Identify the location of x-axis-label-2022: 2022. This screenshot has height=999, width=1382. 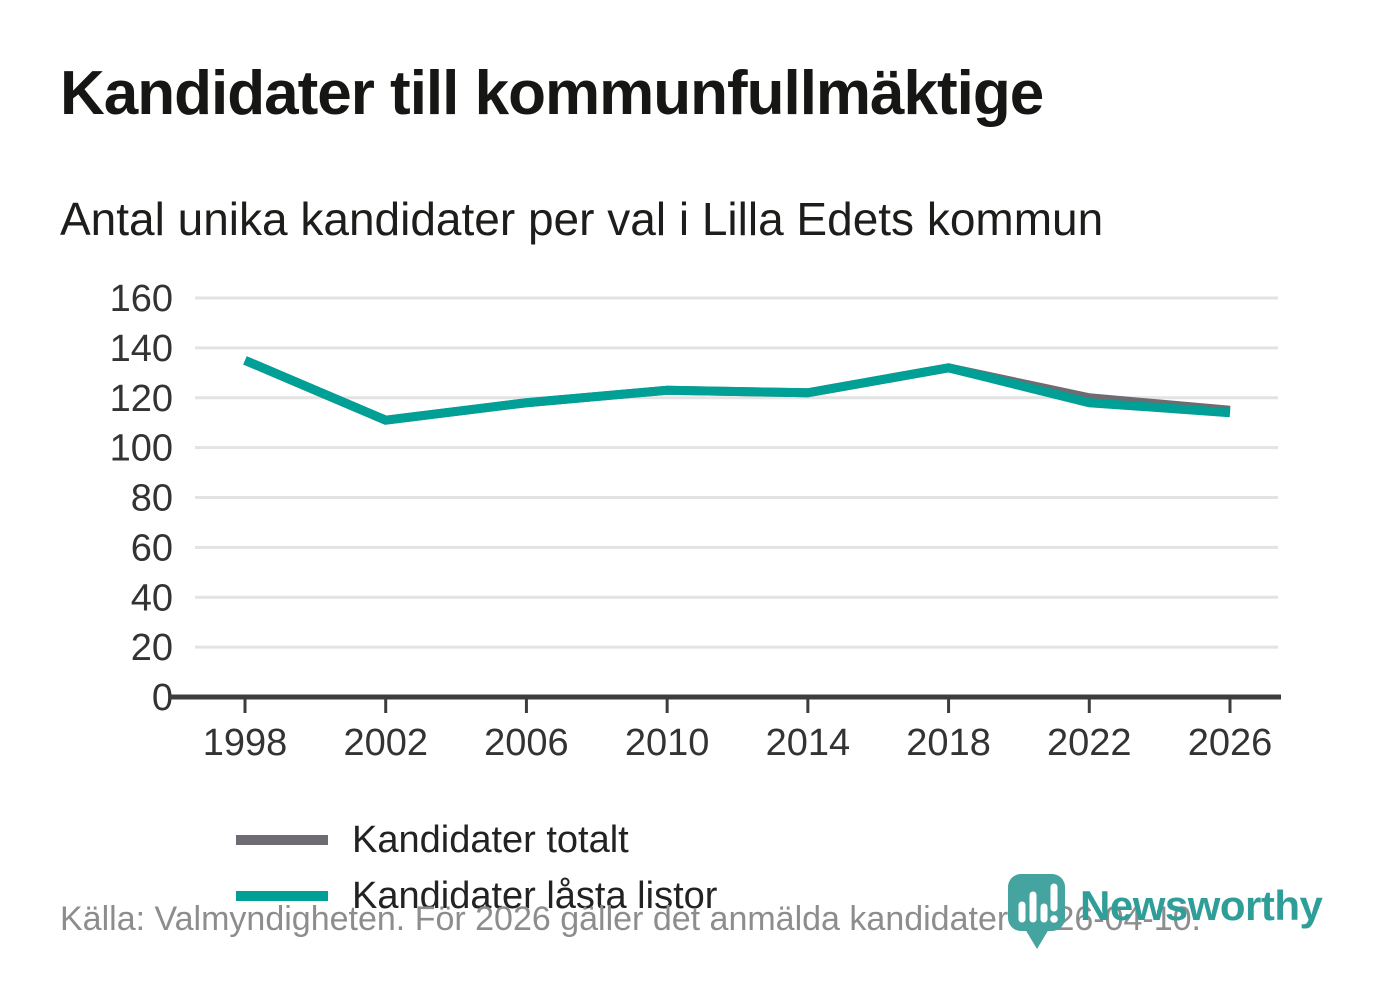
(1089, 743).